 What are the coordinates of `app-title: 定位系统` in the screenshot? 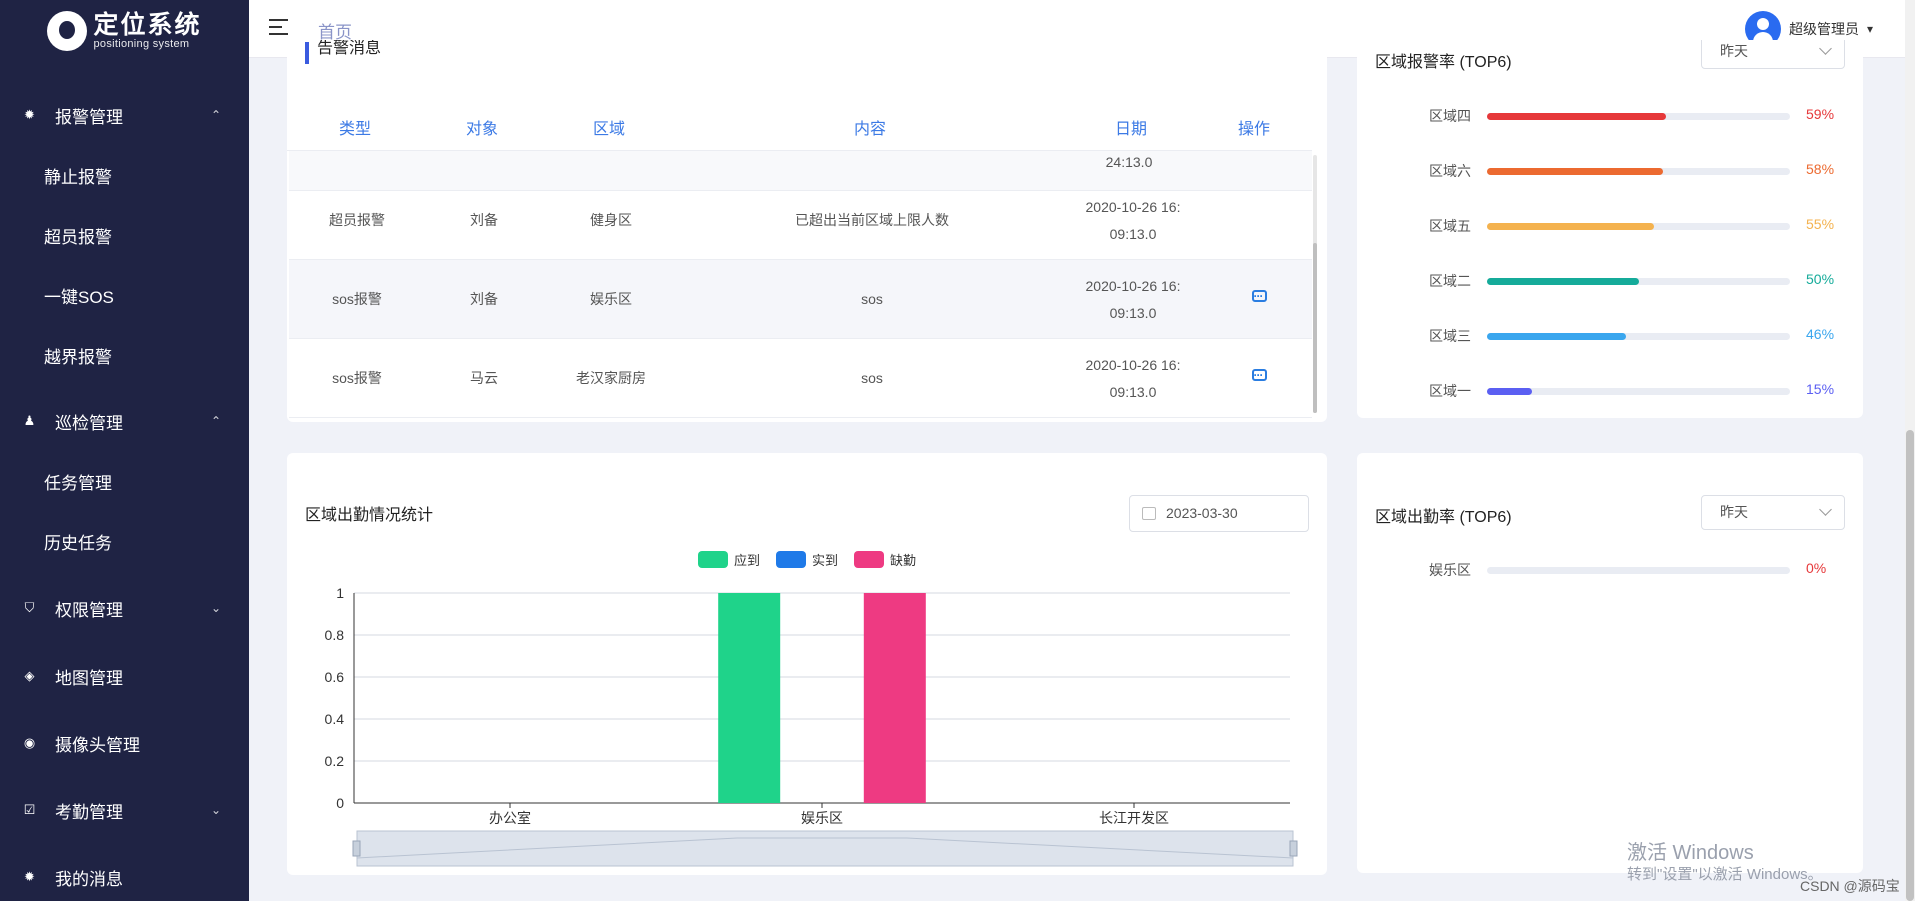 It's located at (147, 25).